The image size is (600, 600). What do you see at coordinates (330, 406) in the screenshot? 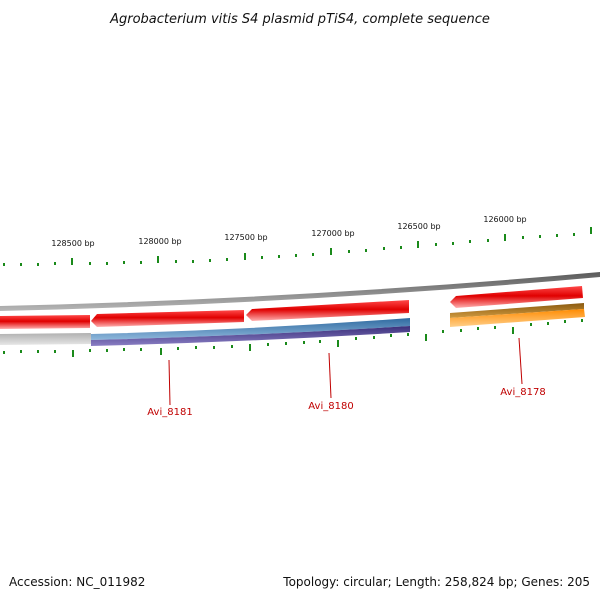
I see `gene-label-avi-8180: Avi_8180` at bounding box center [330, 406].